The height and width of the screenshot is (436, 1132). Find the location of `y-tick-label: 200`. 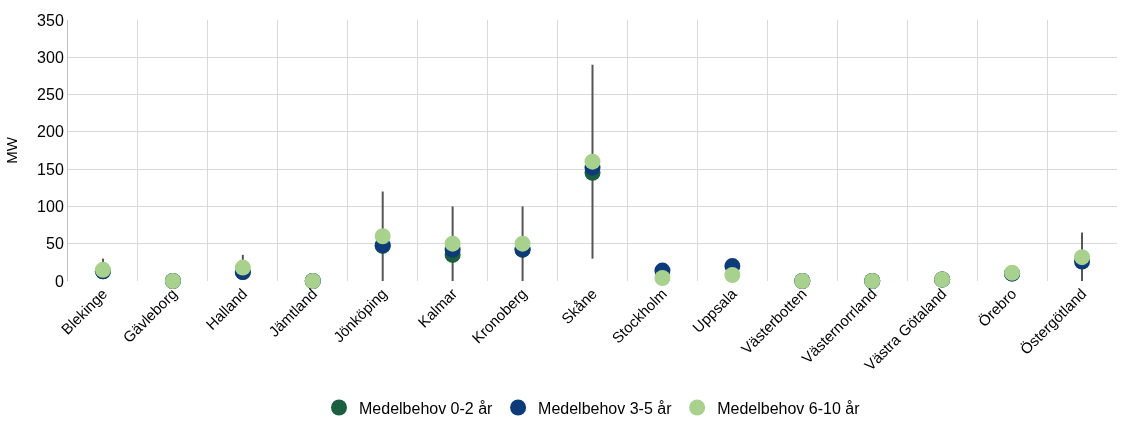

y-tick-label: 200 is located at coordinates (50, 132).